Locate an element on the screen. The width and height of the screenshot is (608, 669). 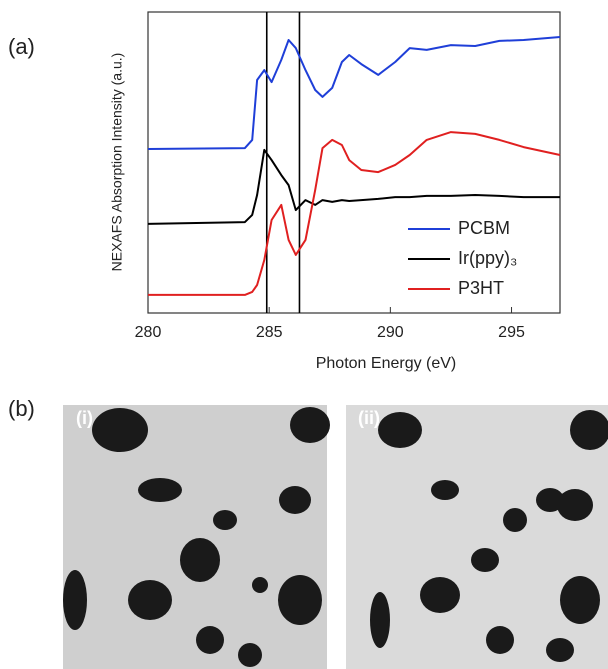
panel-label: (a) is located at coordinates (21, 46).